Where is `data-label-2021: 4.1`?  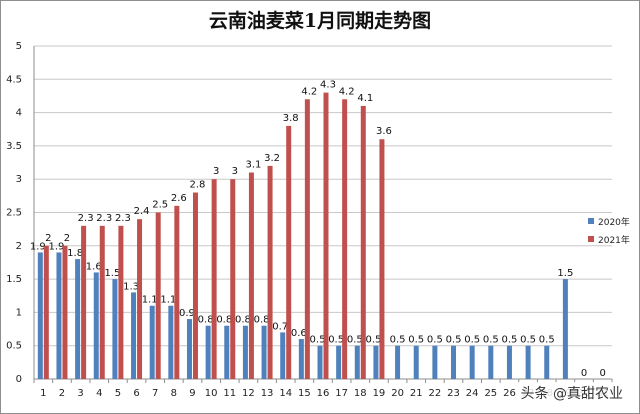
data-label-2021: 4.1 is located at coordinates (365, 98).